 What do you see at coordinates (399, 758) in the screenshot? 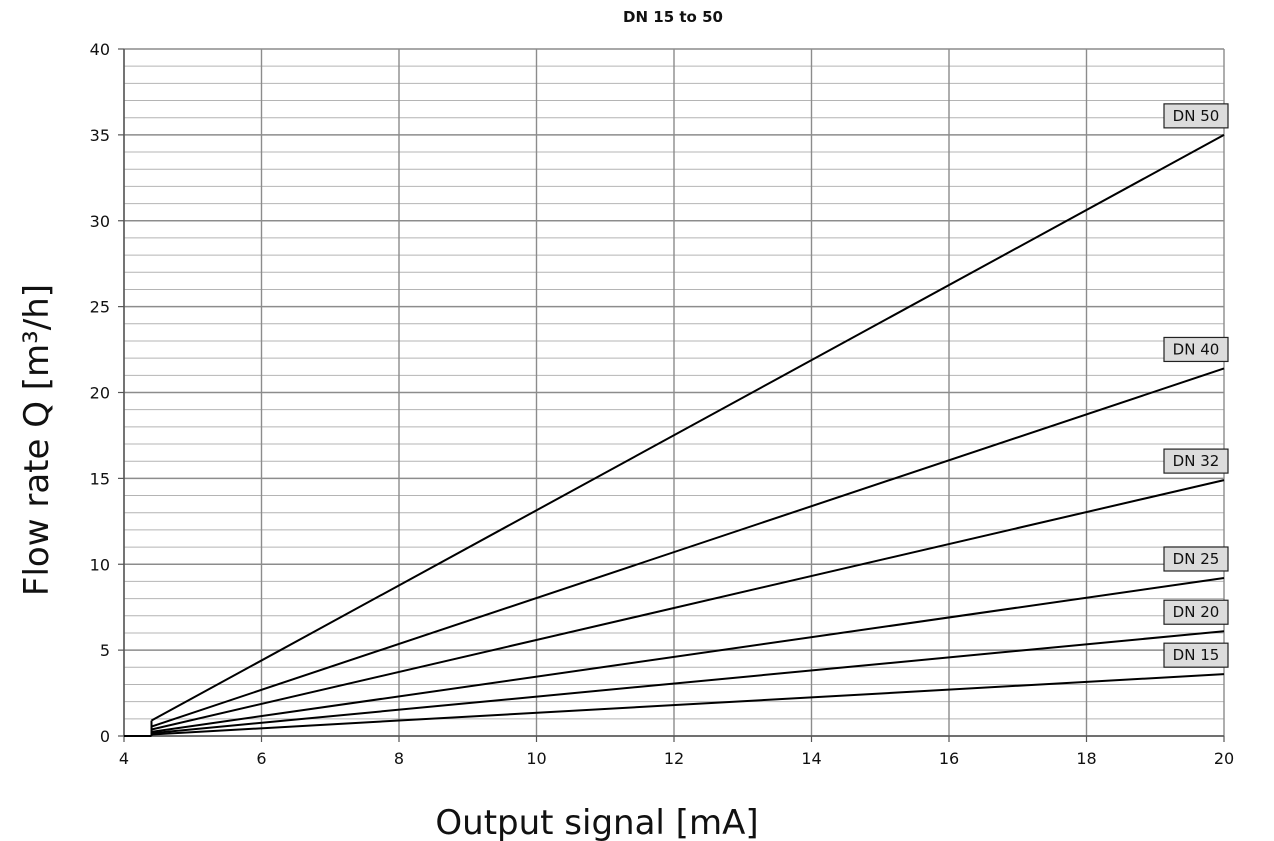
I see `x-tick-label: 8` at bounding box center [399, 758].